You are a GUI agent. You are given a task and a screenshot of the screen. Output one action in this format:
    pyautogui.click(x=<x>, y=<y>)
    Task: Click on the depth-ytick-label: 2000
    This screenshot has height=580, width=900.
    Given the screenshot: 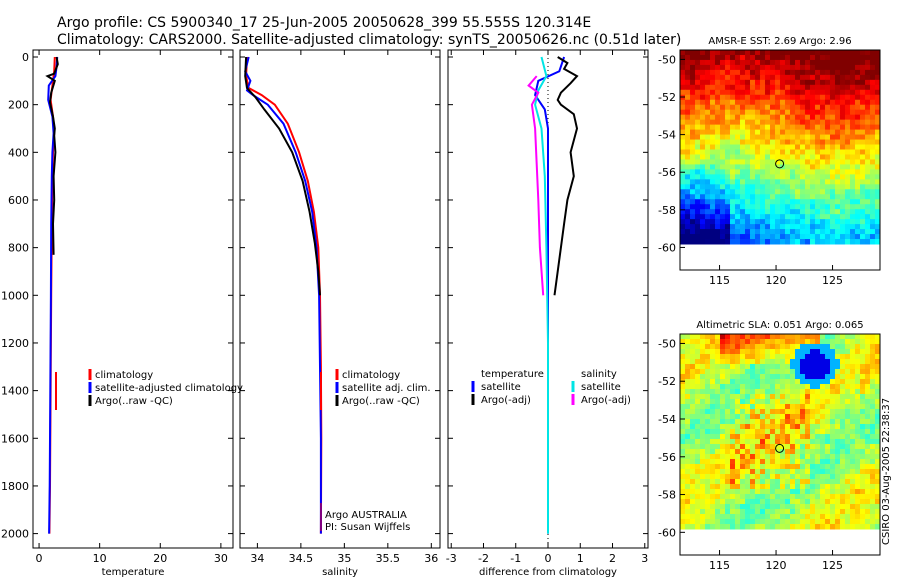 What is the action you would take?
    pyautogui.click(x=15, y=534)
    